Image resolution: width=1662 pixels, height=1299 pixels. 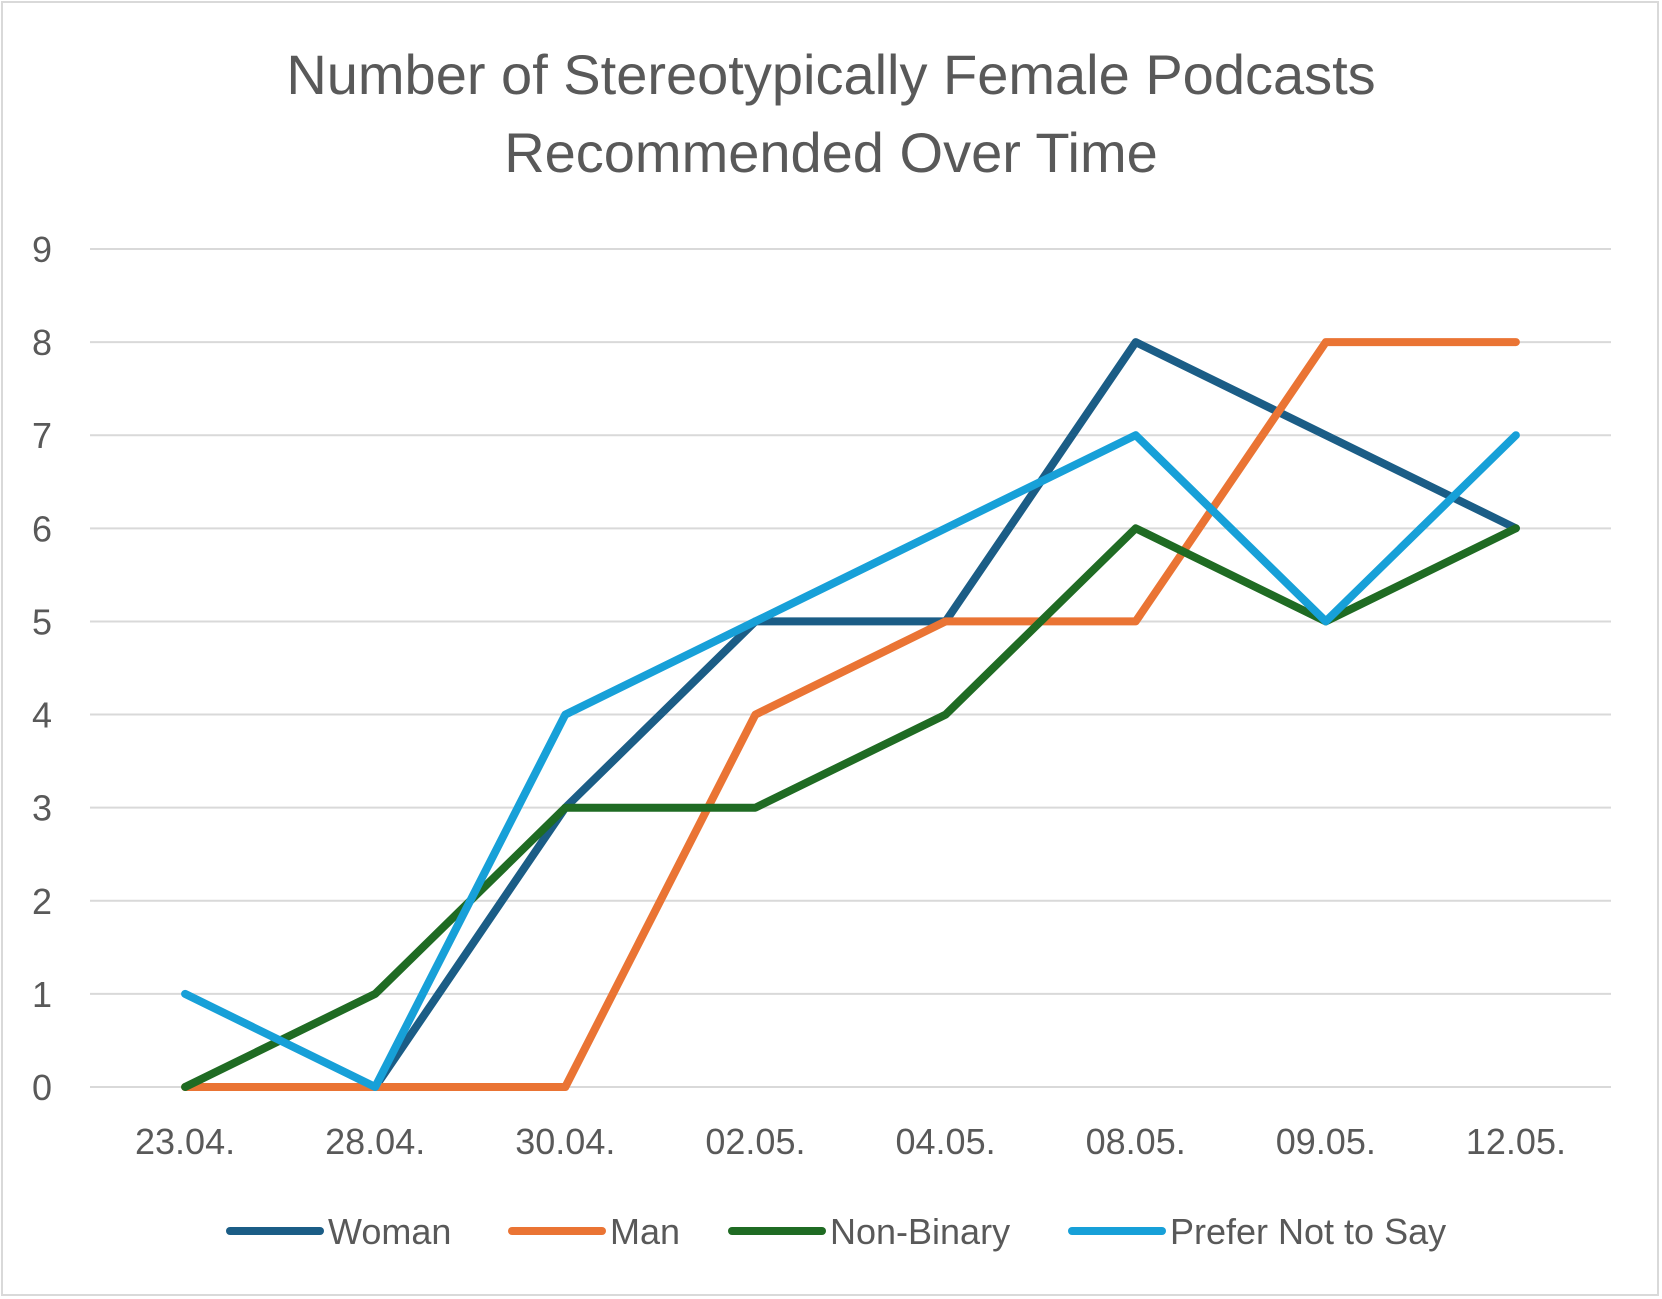 What do you see at coordinates (1516, 1141) in the screenshot?
I see `x-tick-label: 12.05.` at bounding box center [1516, 1141].